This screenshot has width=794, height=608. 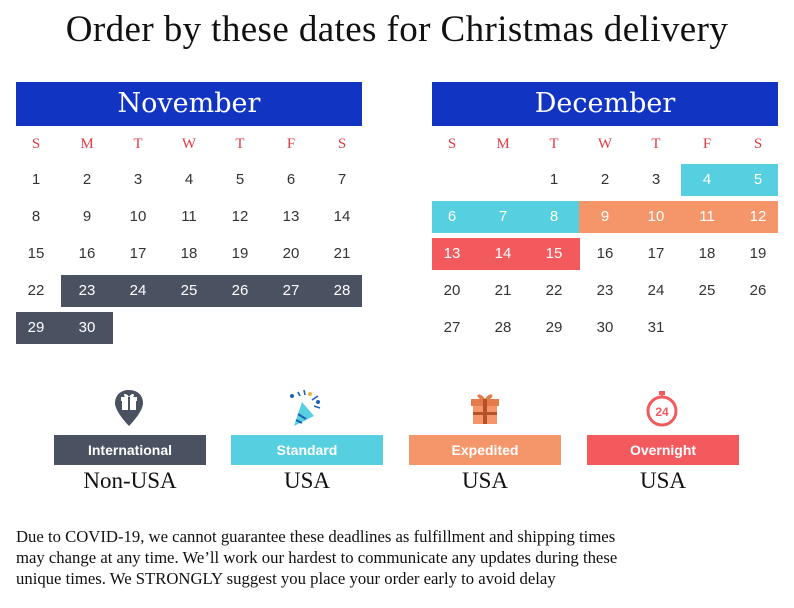 What do you see at coordinates (758, 290) in the screenshot?
I see `day-cell: 26` at bounding box center [758, 290].